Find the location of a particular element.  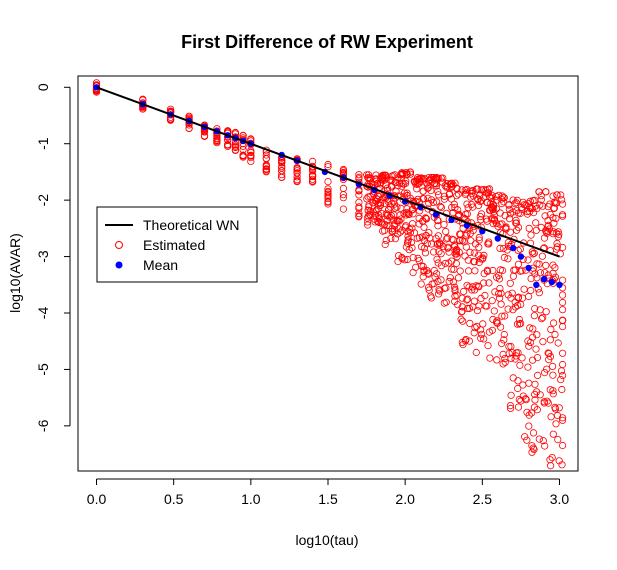

x-tick-label: 0.0 is located at coordinates (97, 499).